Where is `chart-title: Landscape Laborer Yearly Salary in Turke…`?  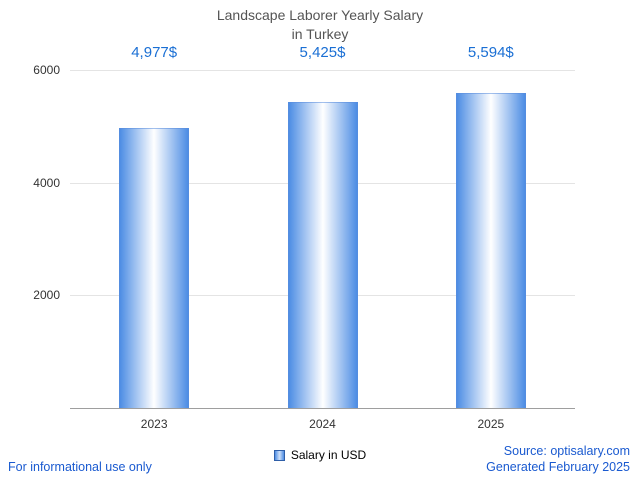 chart-title: Landscape Laborer Yearly Salary in Turke… is located at coordinates (320, 25).